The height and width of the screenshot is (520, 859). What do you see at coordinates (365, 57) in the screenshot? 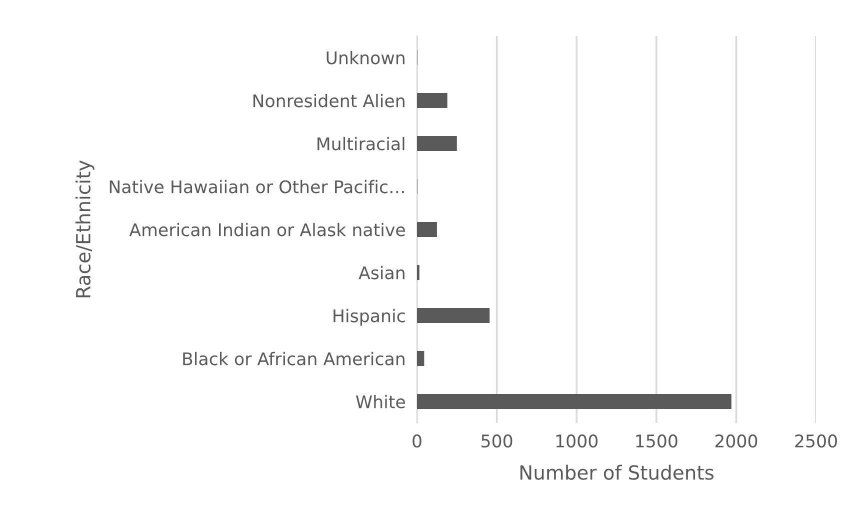
I see `y-tick-label: Unknown` at bounding box center [365, 57].